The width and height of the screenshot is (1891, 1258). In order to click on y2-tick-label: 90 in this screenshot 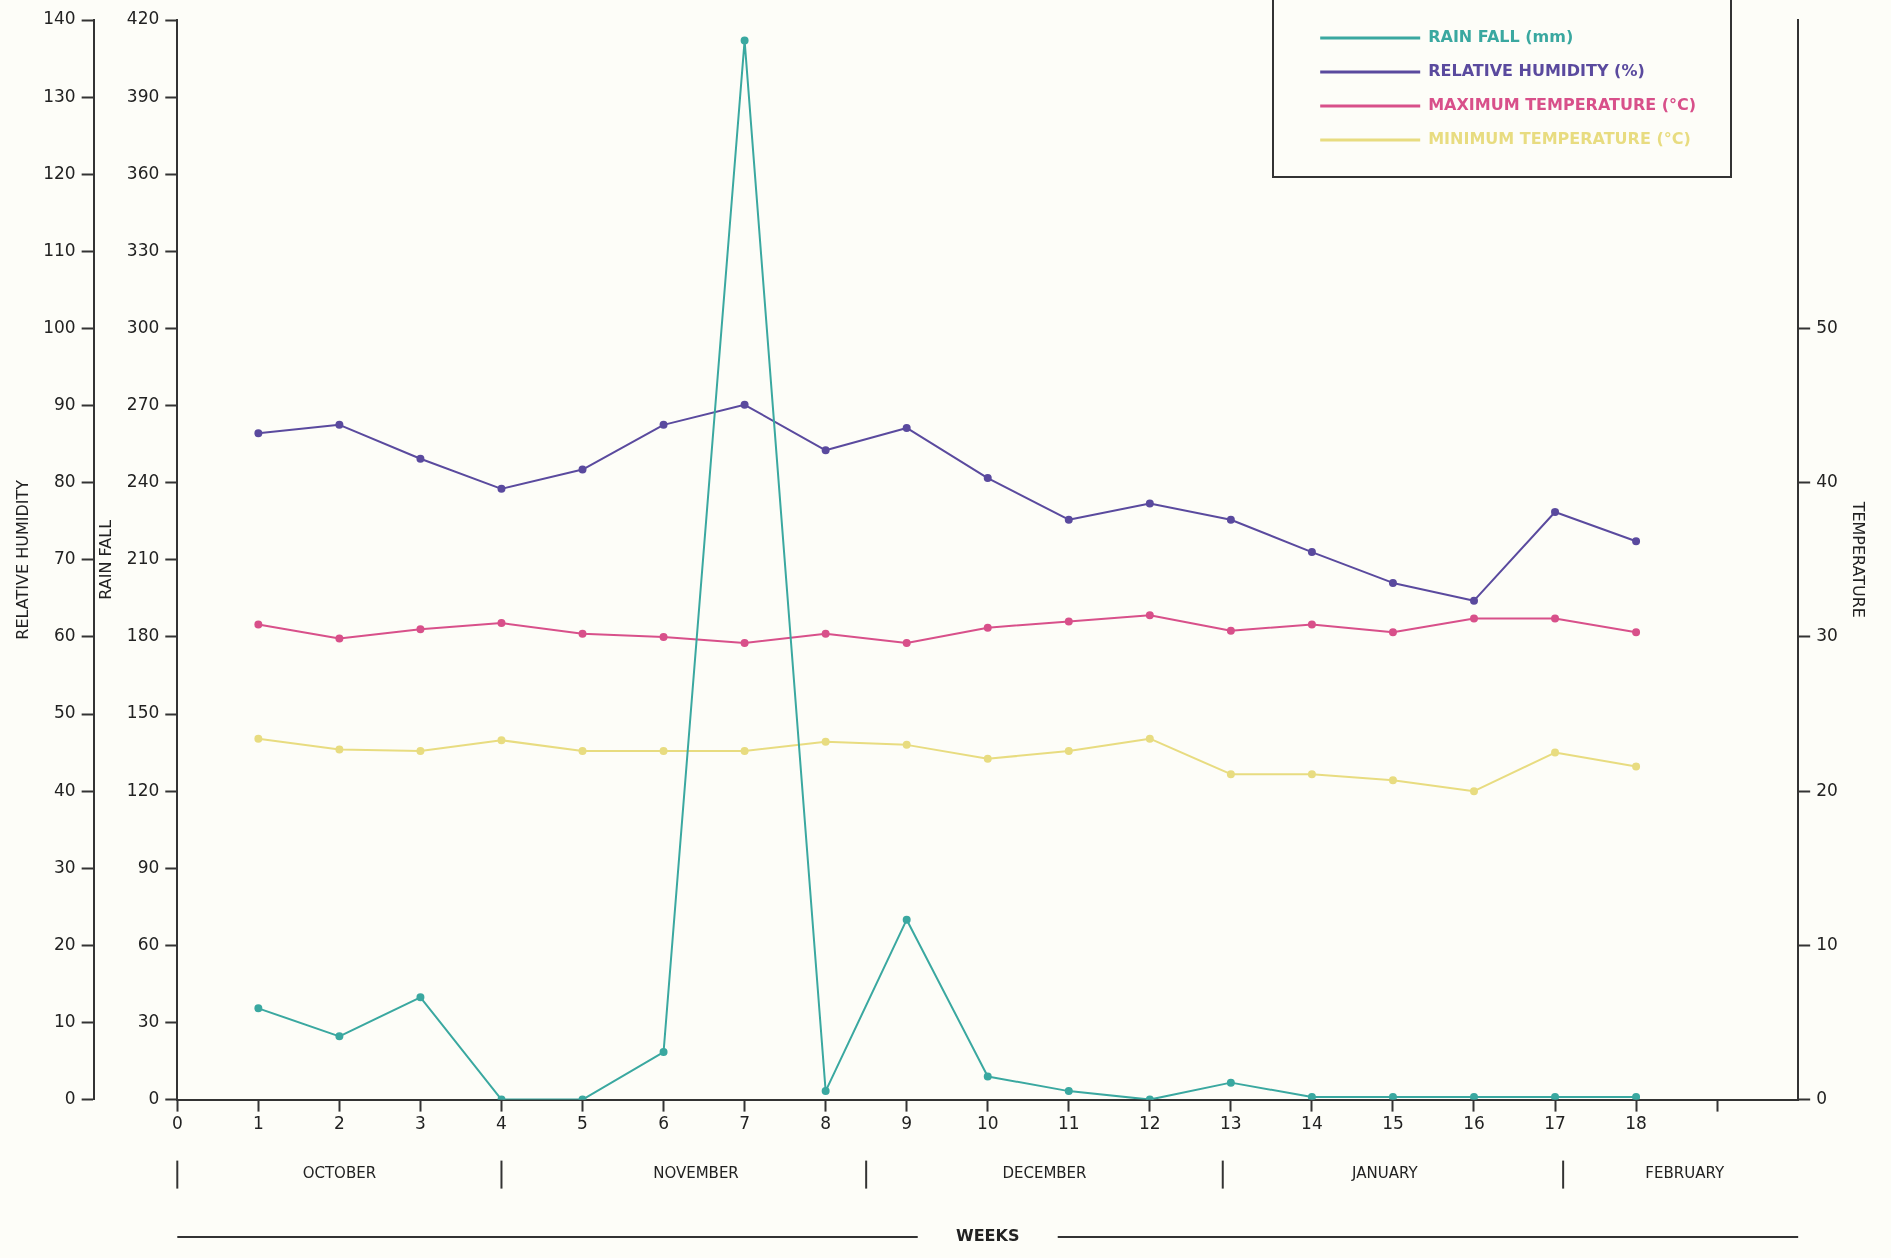, I will do `click(148, 866)`.